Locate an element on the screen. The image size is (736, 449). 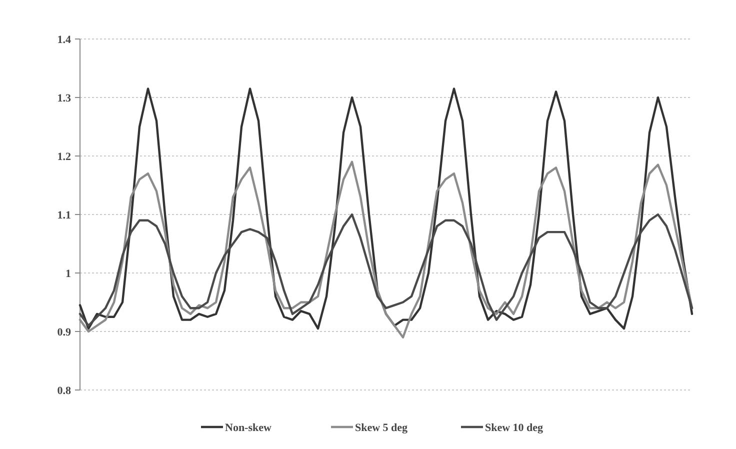
y-tick-label: 1.2 is located at coordinates (64, 156).